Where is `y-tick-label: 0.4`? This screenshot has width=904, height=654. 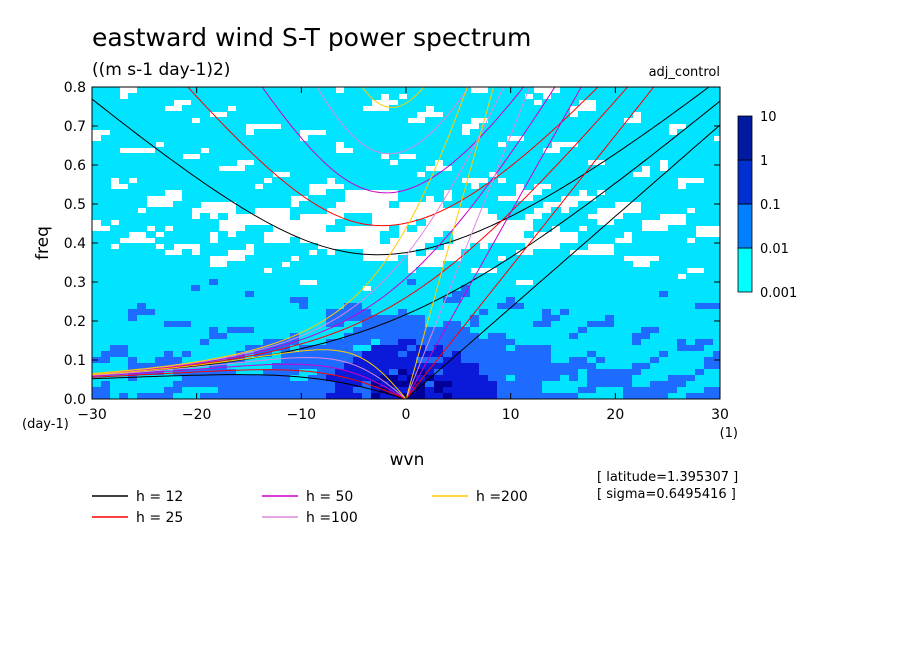 y-tick-label: 0.4 is located at coordinates (75, 244).